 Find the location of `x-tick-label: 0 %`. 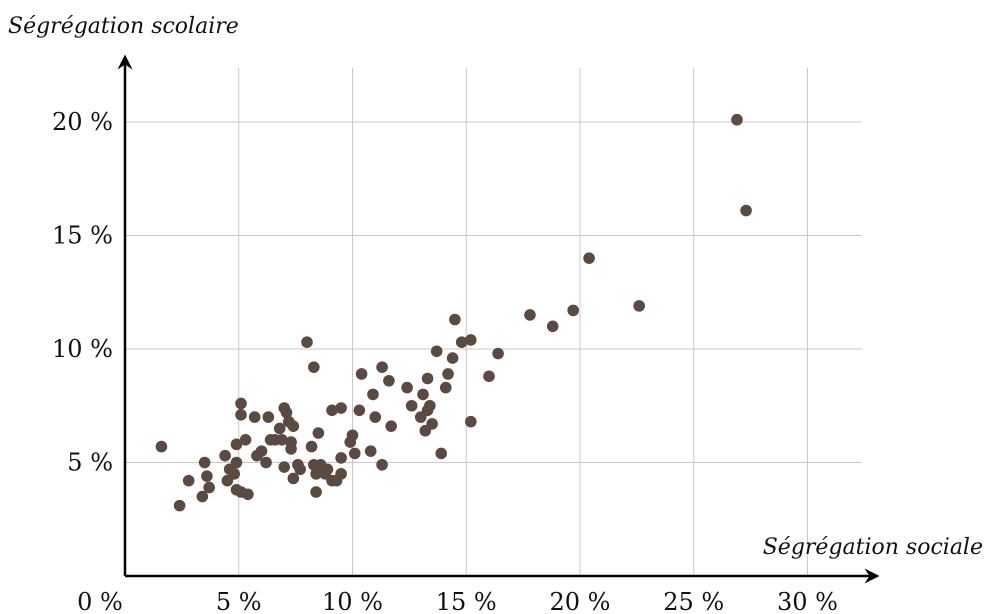

x-tick-label: 0 % is located at coordinates (100, 601).